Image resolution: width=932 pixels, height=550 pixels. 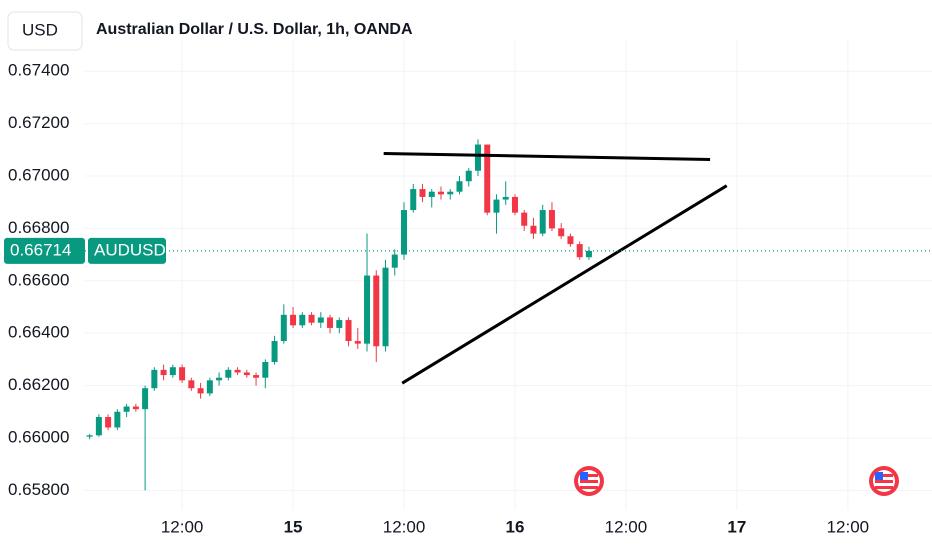 I want to click on x-tick-label: 15, so click(x=293, y=526).